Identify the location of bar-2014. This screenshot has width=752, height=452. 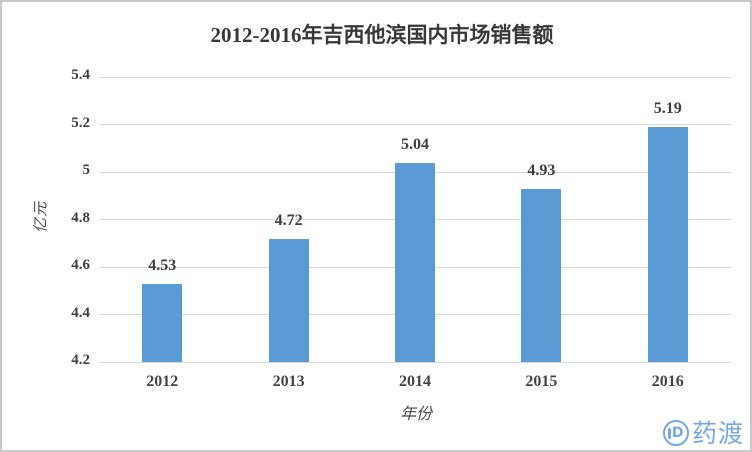
(415, 262).